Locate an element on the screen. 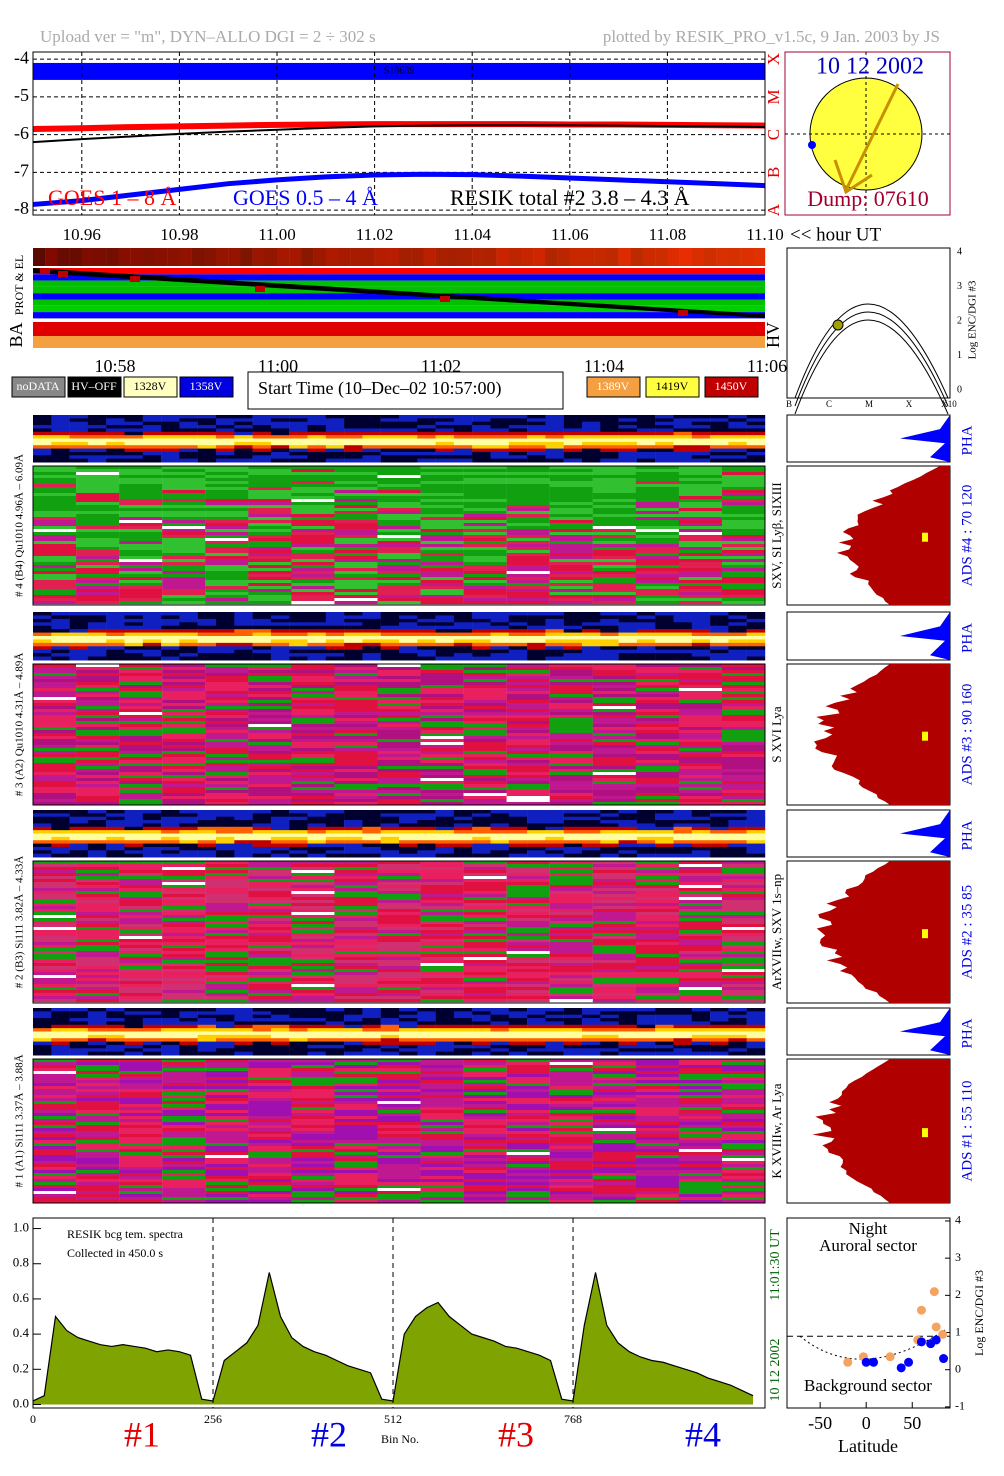  line-label: S XVI Lya is located at coordinates (776, 734).